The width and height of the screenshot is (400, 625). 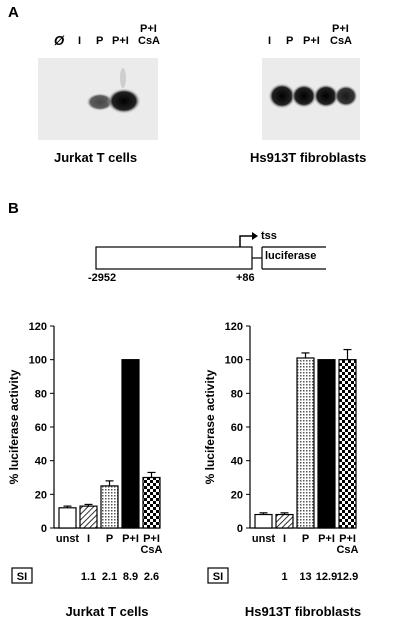 I want to click on gel-fibroblasts-title: Hs913T fibroblasts, so click(x=308, y=157).